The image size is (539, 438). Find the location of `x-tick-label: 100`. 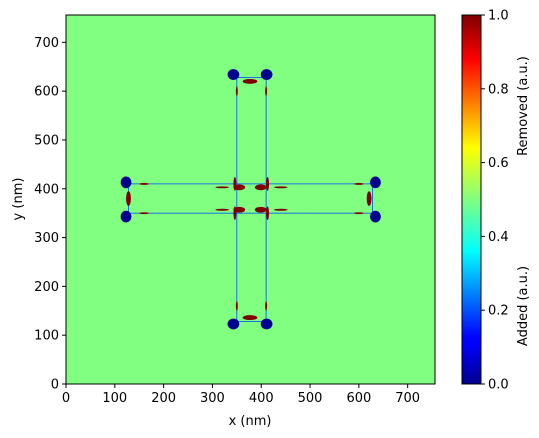

x-tick-label: 100 is located at coordinates (114, 398).